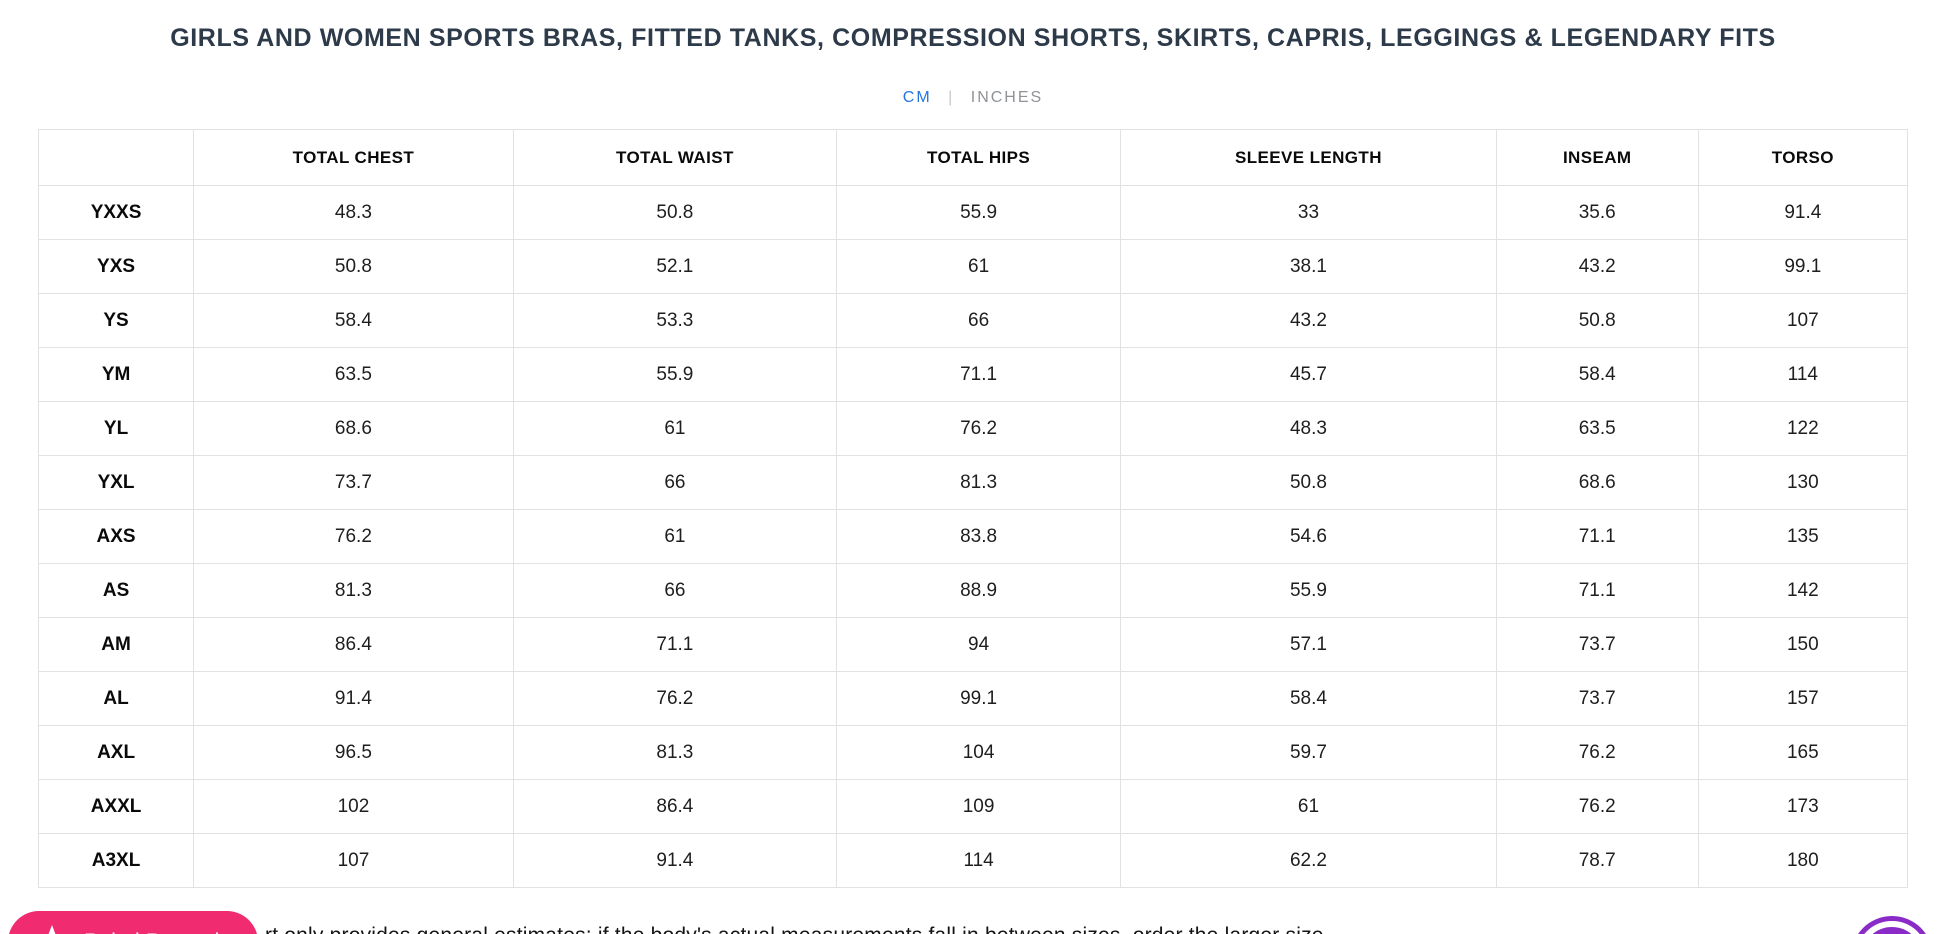  Describe the element at coordinates (1597, 482) in the screenshot. I see `measurement-cell: 68.6` at that location.